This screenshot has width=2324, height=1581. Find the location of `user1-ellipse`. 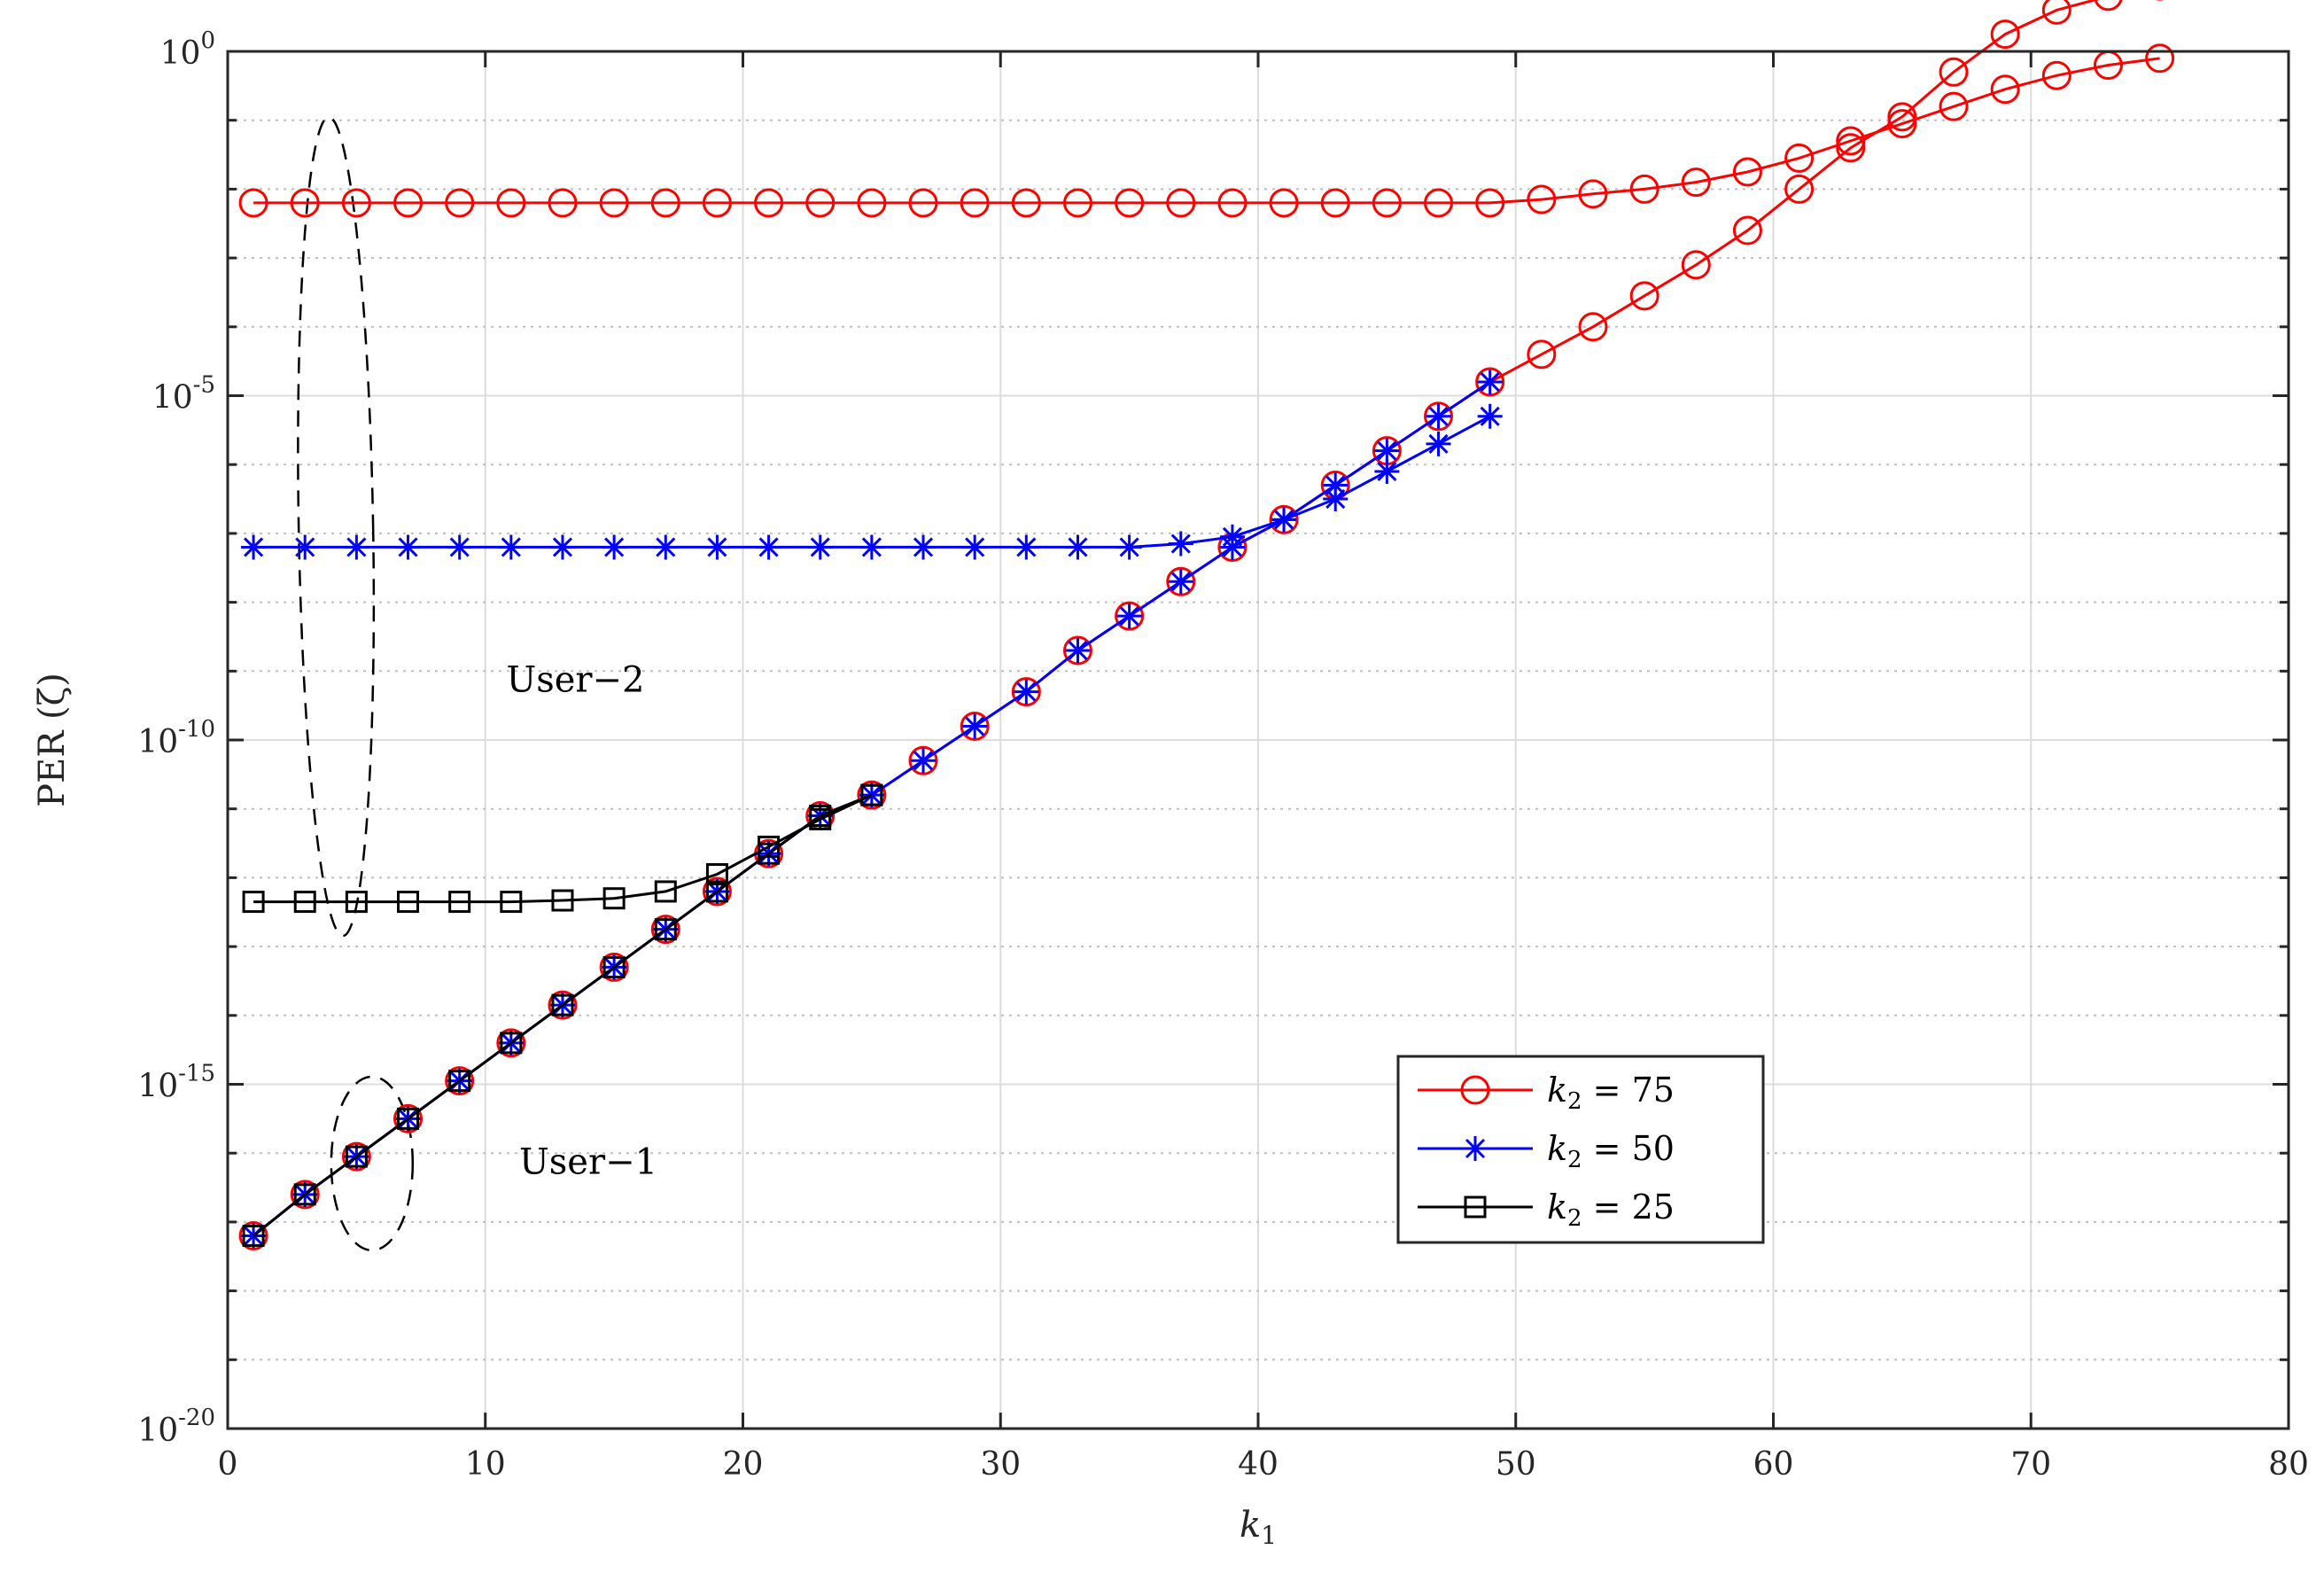

user1-ellipse is located at coordinates (372, 1164).